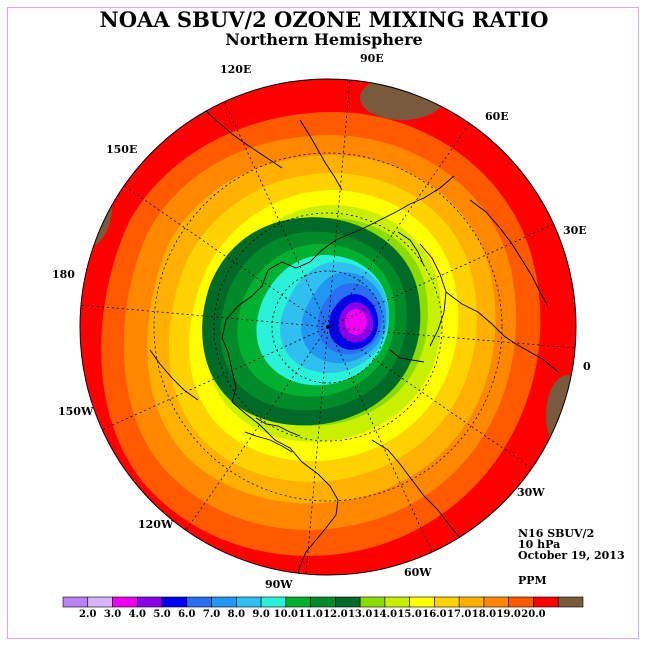  What do you see at coordinates (162, 614) in the screenshot?
I see `colorbar-tick-label: 5.0` at bounding box center [162, 614].